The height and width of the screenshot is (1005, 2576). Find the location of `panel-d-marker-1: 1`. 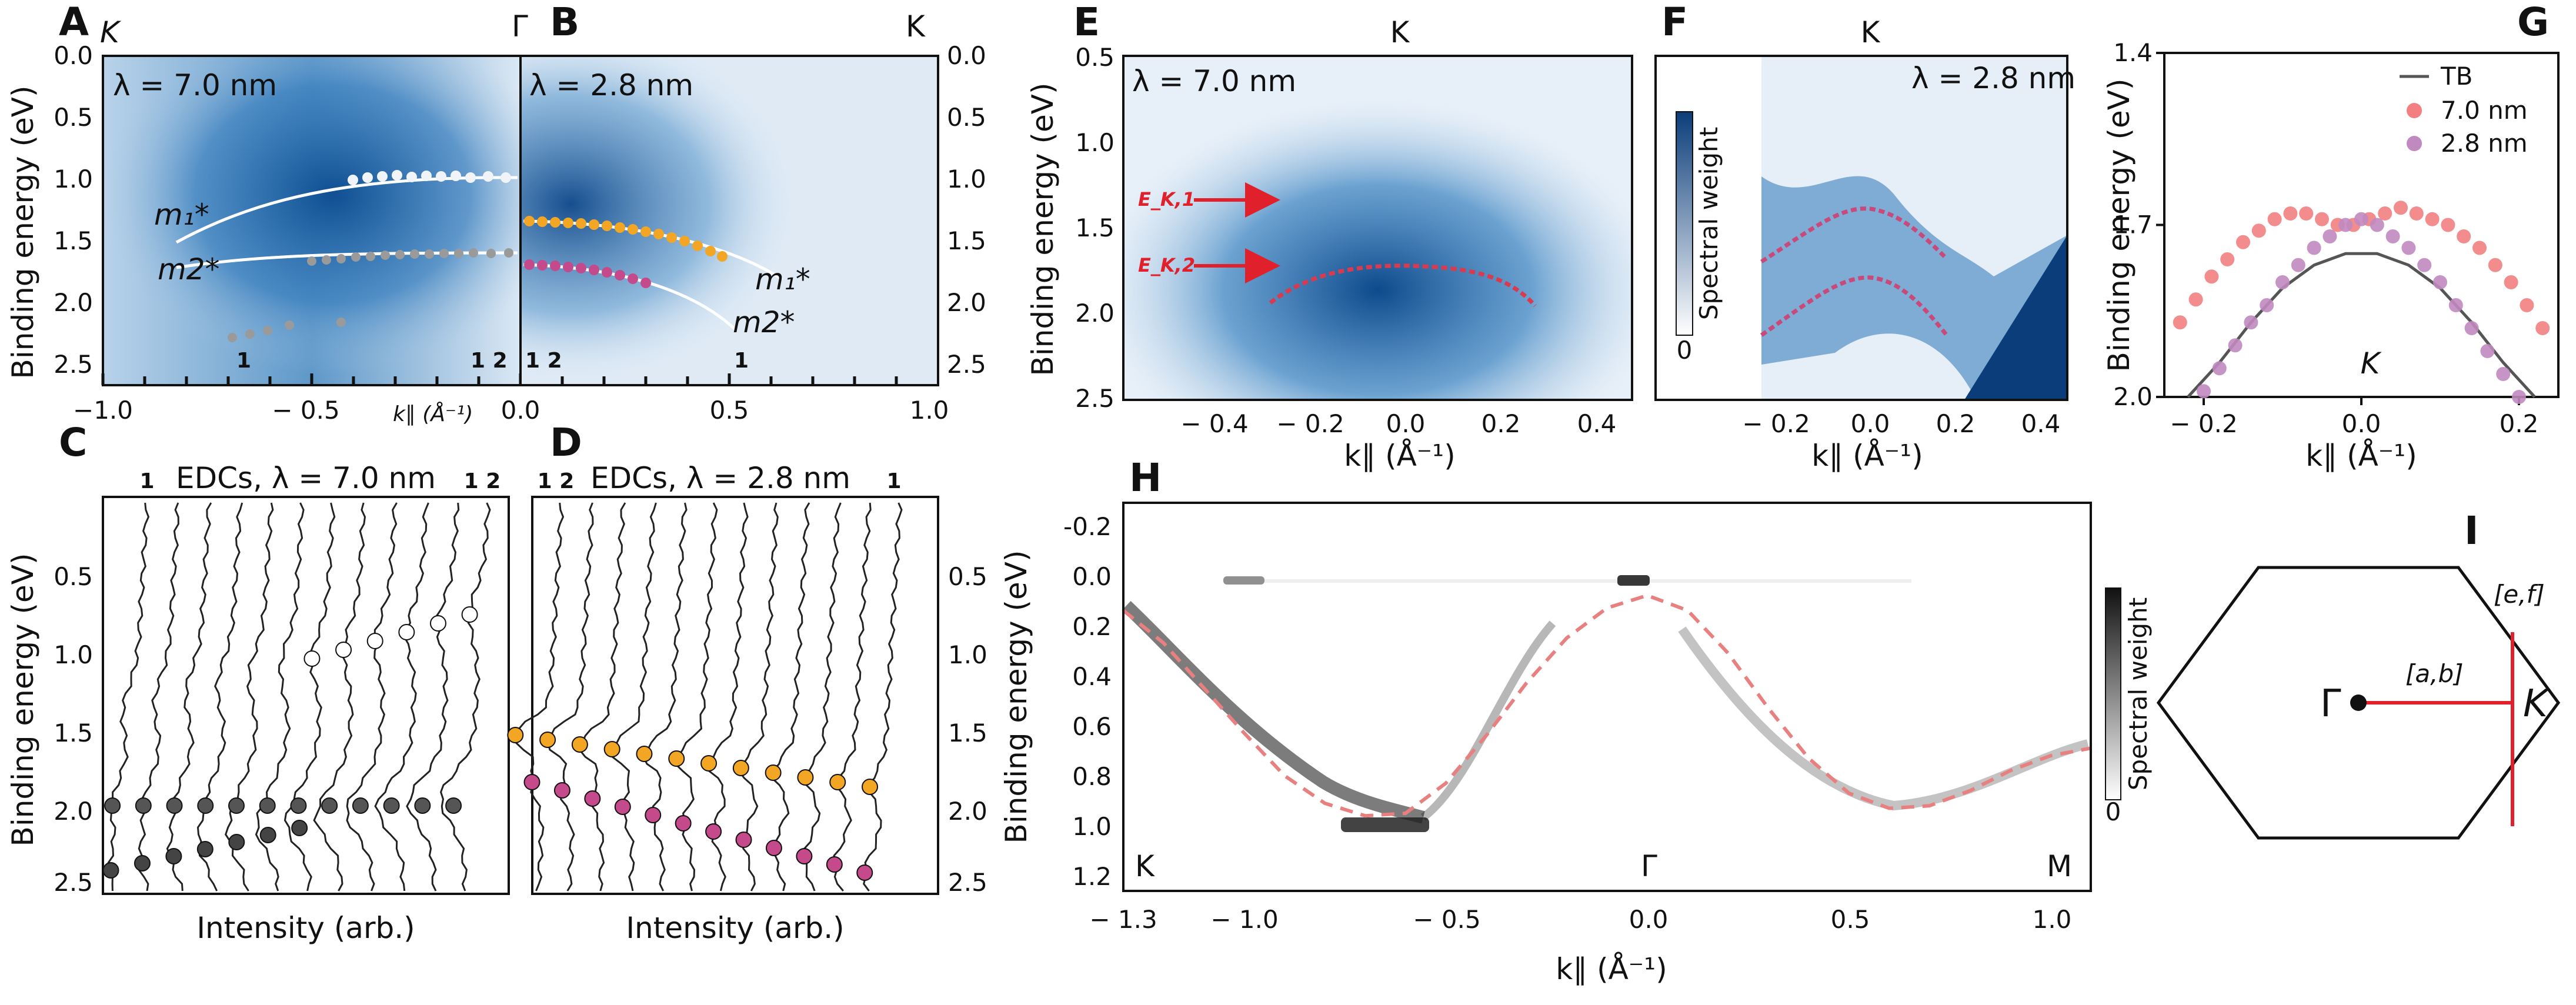

panel-d-marker-1: 1 is located at coordinates (893, 481).